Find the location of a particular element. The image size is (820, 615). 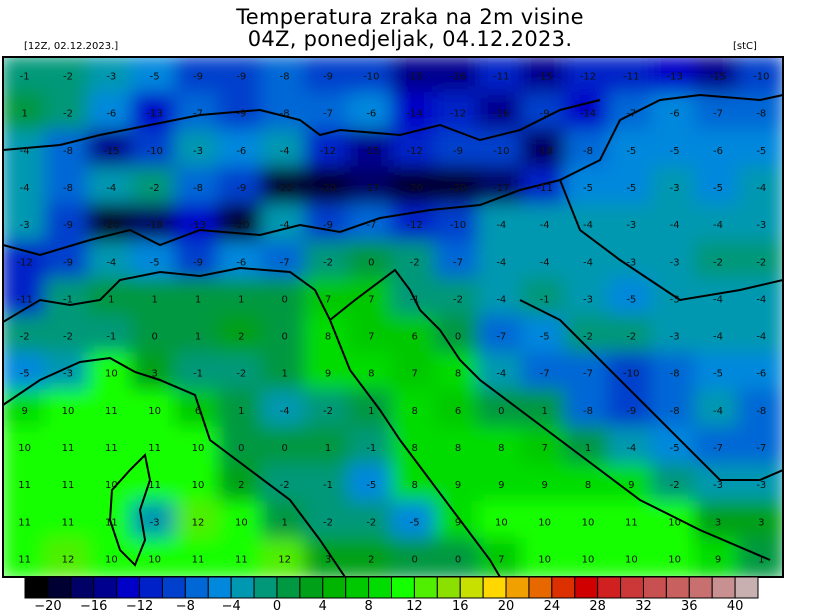

colorbar-tick-label: −16 is located at coordinates (94, 606).